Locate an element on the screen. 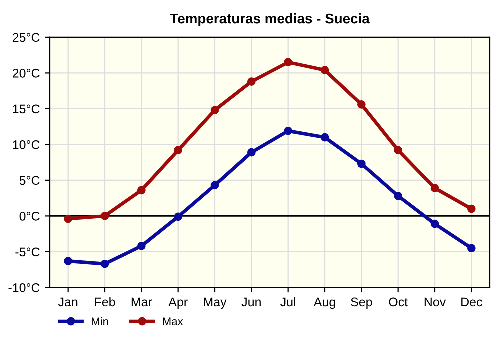  y-tick-label: 20°C is located at coordinates (26, 73).